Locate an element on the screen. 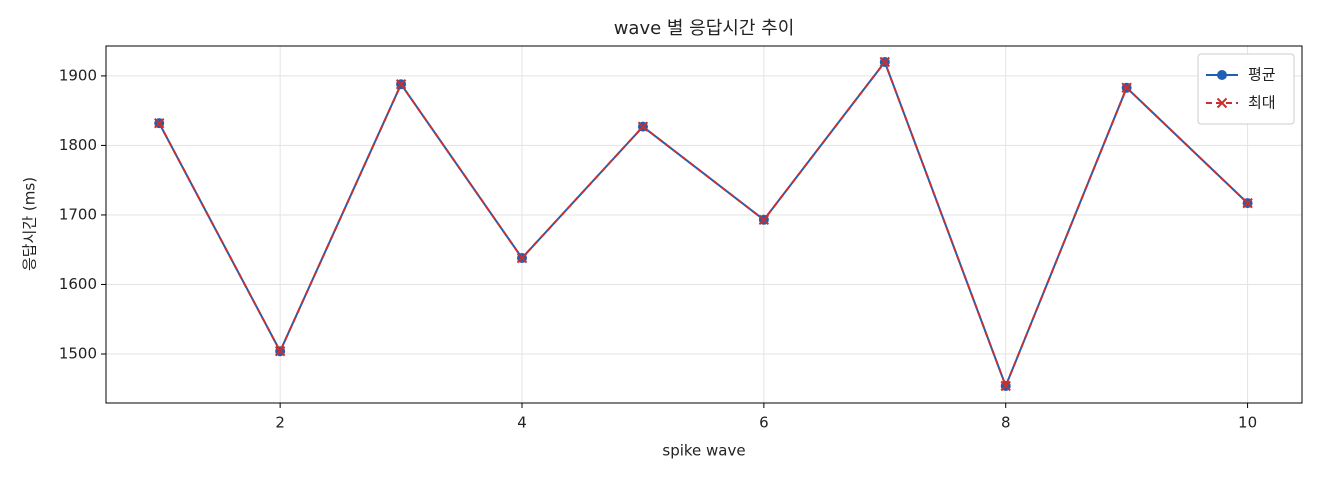 This screenshot has height=484, width=1320. x-tick-label: 2 is located at coordinates (280, 423).